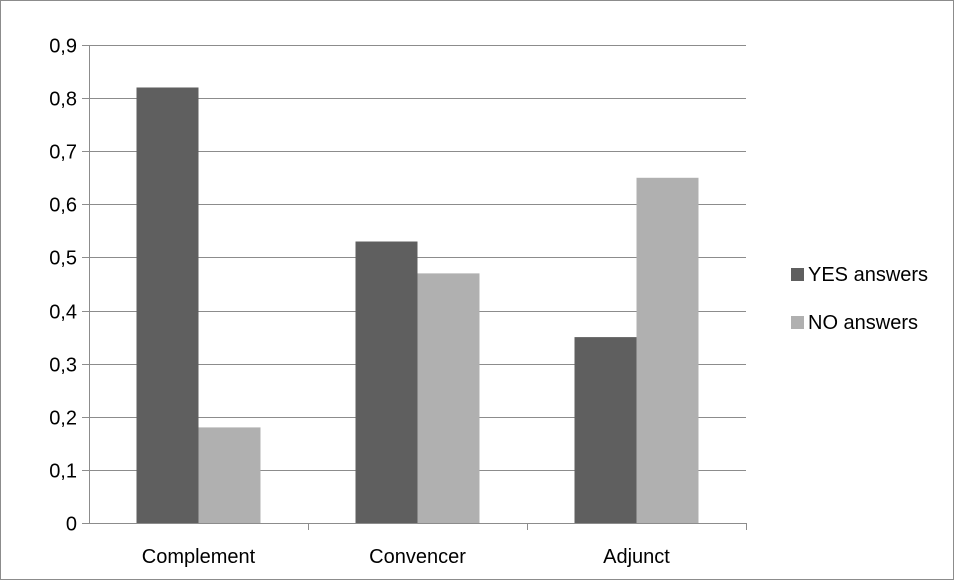 This screenshot has width=954, height=581. Describe the element at coordinates (229, 475) in the screenshot. I see `bar-no-complement` at that location.